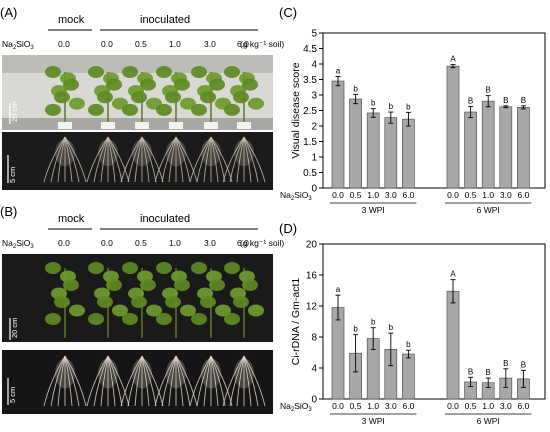  What do you see at coordinates (141, 44) in the screenshot?
I see `panel-a-dose-2: 0.5` at bounding box center [141, 44].